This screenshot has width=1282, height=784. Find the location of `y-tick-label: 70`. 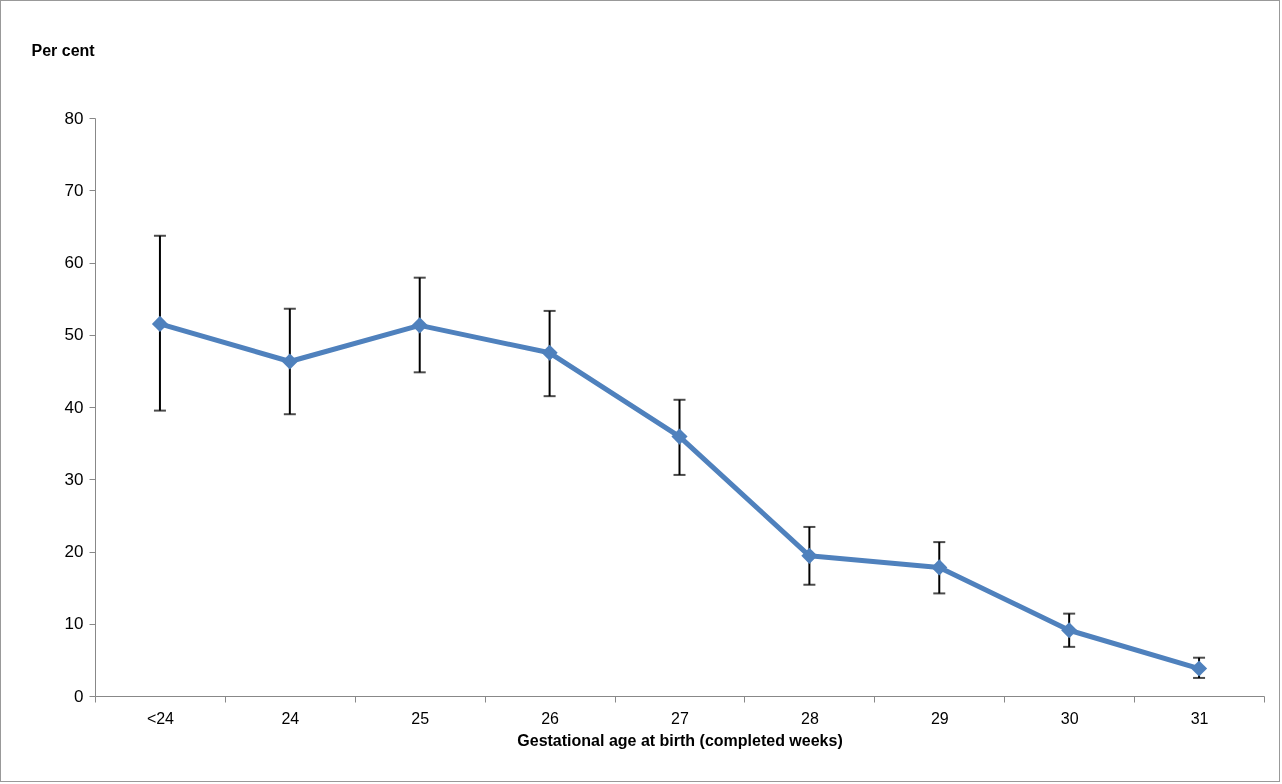

y-tick-label: 70 is located at coordinates (74, 190).